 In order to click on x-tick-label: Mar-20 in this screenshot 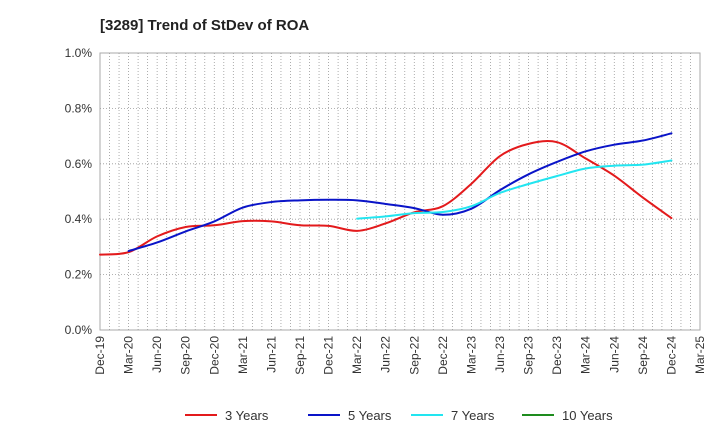, I will do `click(129, 355)`.